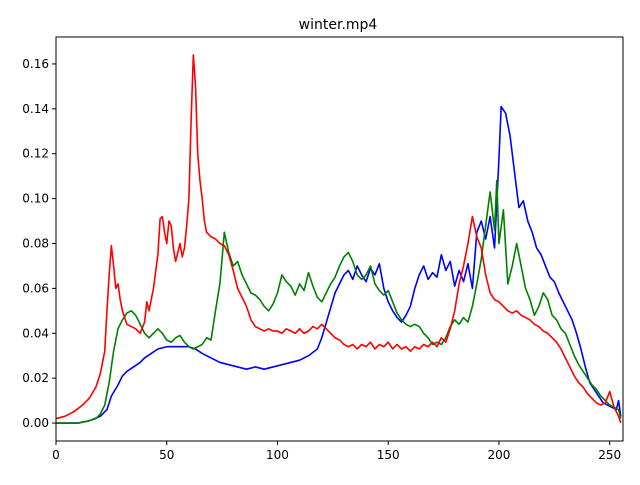 The width and height of the screenshot is (640, 485). What do you see at coordinates (35, 333) in the screenshot?
I see `y-tick-label: 0.04` at bounding box center [35, 333].